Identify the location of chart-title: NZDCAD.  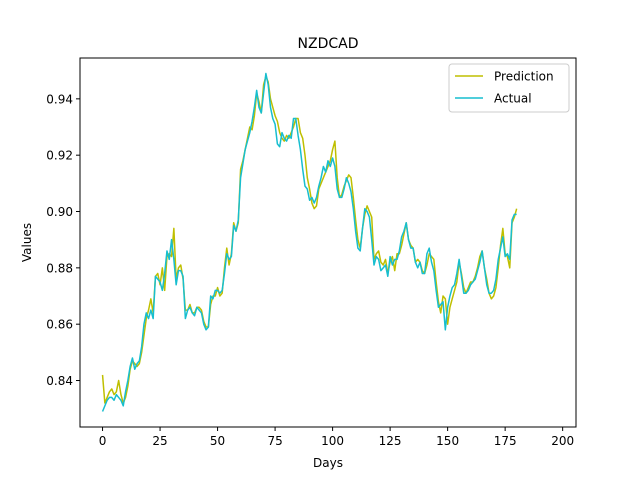
(328, 44).